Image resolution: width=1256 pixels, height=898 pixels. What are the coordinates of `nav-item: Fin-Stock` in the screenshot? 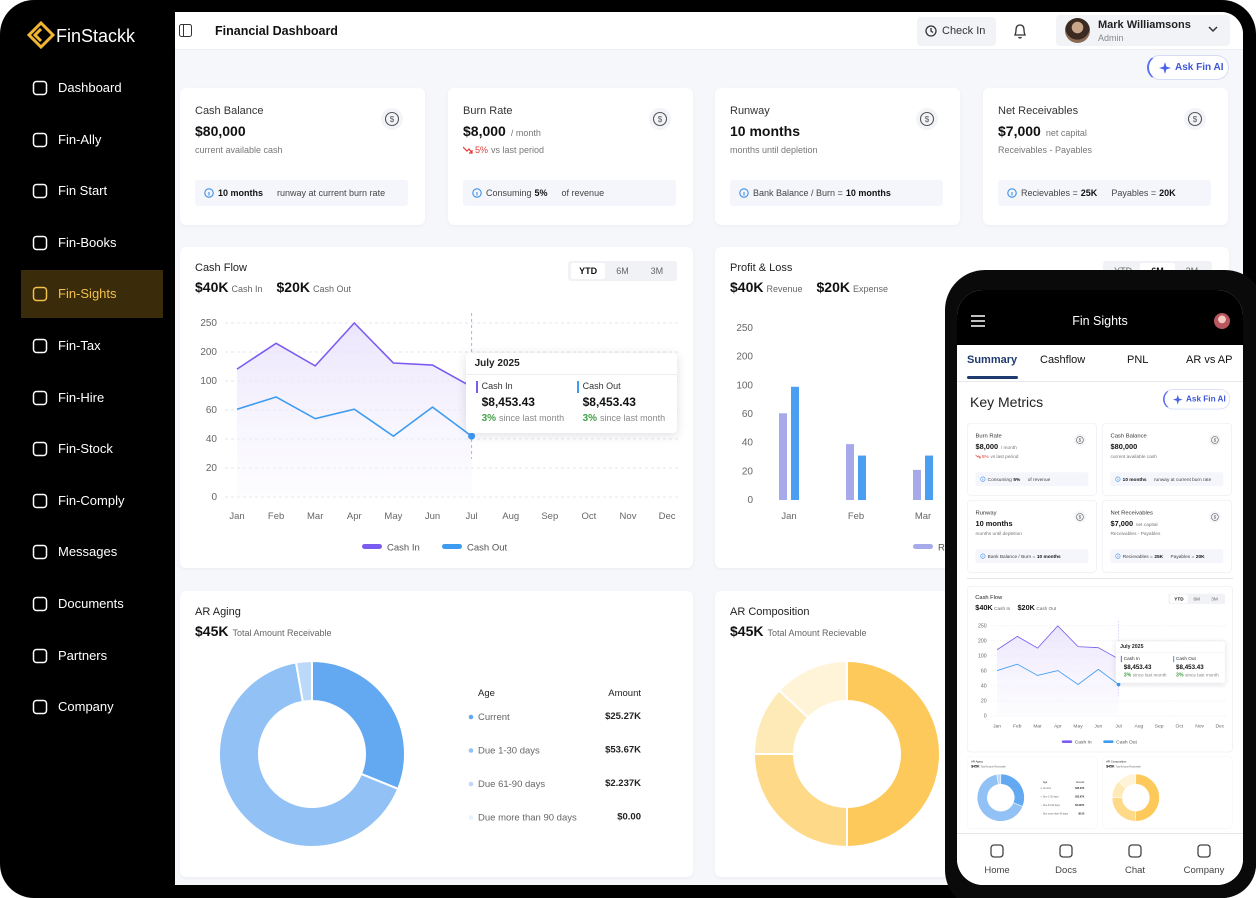 It's located at (85, 449).